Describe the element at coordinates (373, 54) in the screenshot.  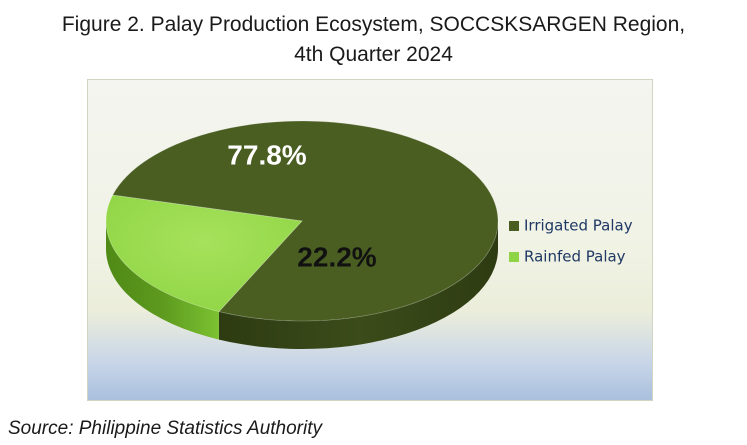
I see `chart-title-line2: 4th Quarter 2024` at that location.